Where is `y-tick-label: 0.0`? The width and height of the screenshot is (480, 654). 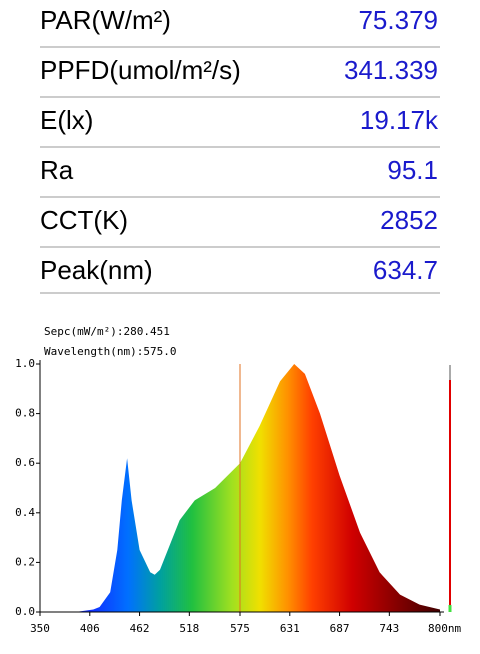
y-tick-label: 0.0 is located at coordinates (25, 611).